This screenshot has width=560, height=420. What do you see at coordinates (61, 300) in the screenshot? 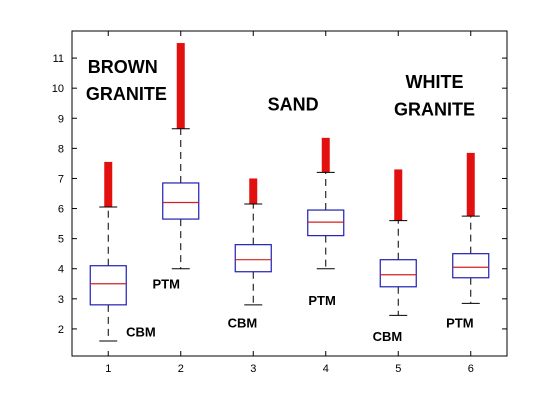
I see `y-tick-label: 3` at bounding box center [61, 300].